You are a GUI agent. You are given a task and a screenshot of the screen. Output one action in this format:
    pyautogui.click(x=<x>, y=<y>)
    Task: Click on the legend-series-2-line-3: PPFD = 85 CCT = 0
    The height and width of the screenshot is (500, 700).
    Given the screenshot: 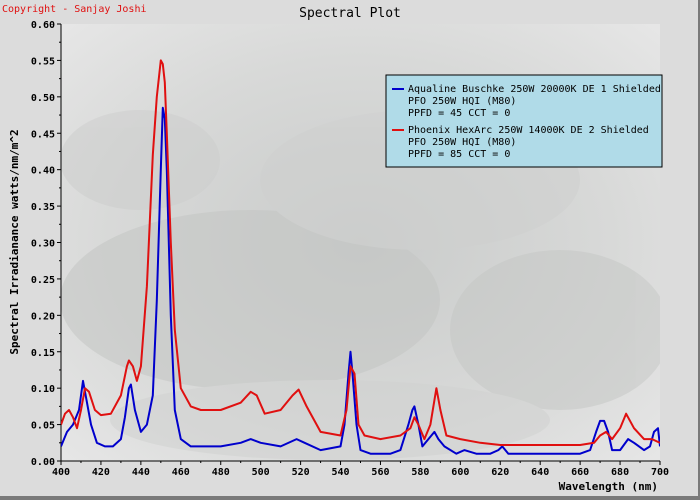 What is the action you would take?
    pyautogui.click(x=459, y=154)
    